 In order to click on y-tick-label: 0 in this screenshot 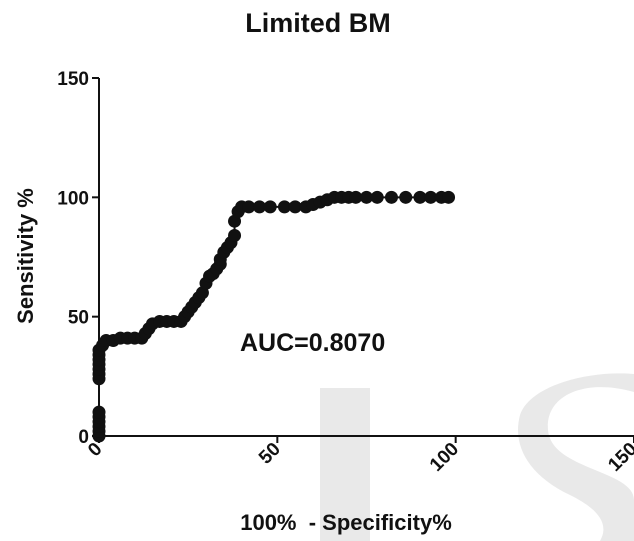, I will do `click(83, 437)`.